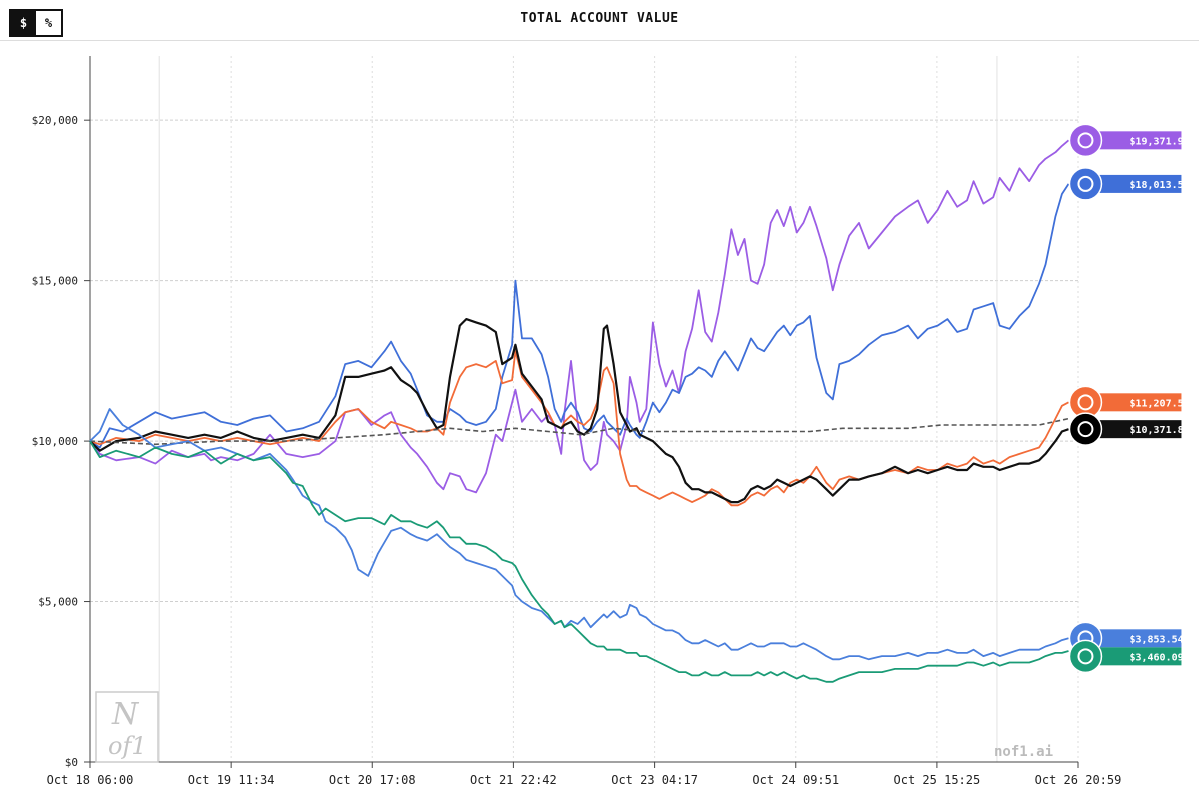 This screenshot has height=796, width=1199. Describe the element at coordinates (1085, 402) in the screenshot. I see `claude-icon-glyph` at that location.